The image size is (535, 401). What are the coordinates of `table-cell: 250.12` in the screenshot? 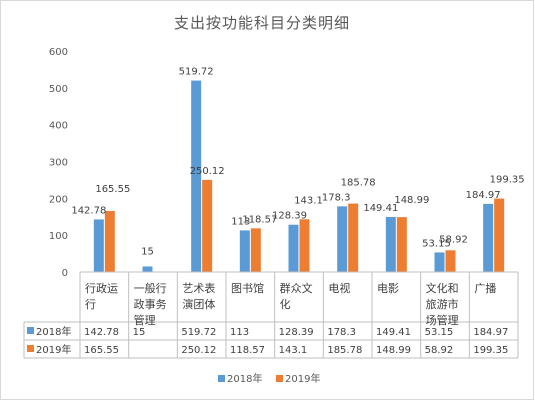 It's located at (198, 350).